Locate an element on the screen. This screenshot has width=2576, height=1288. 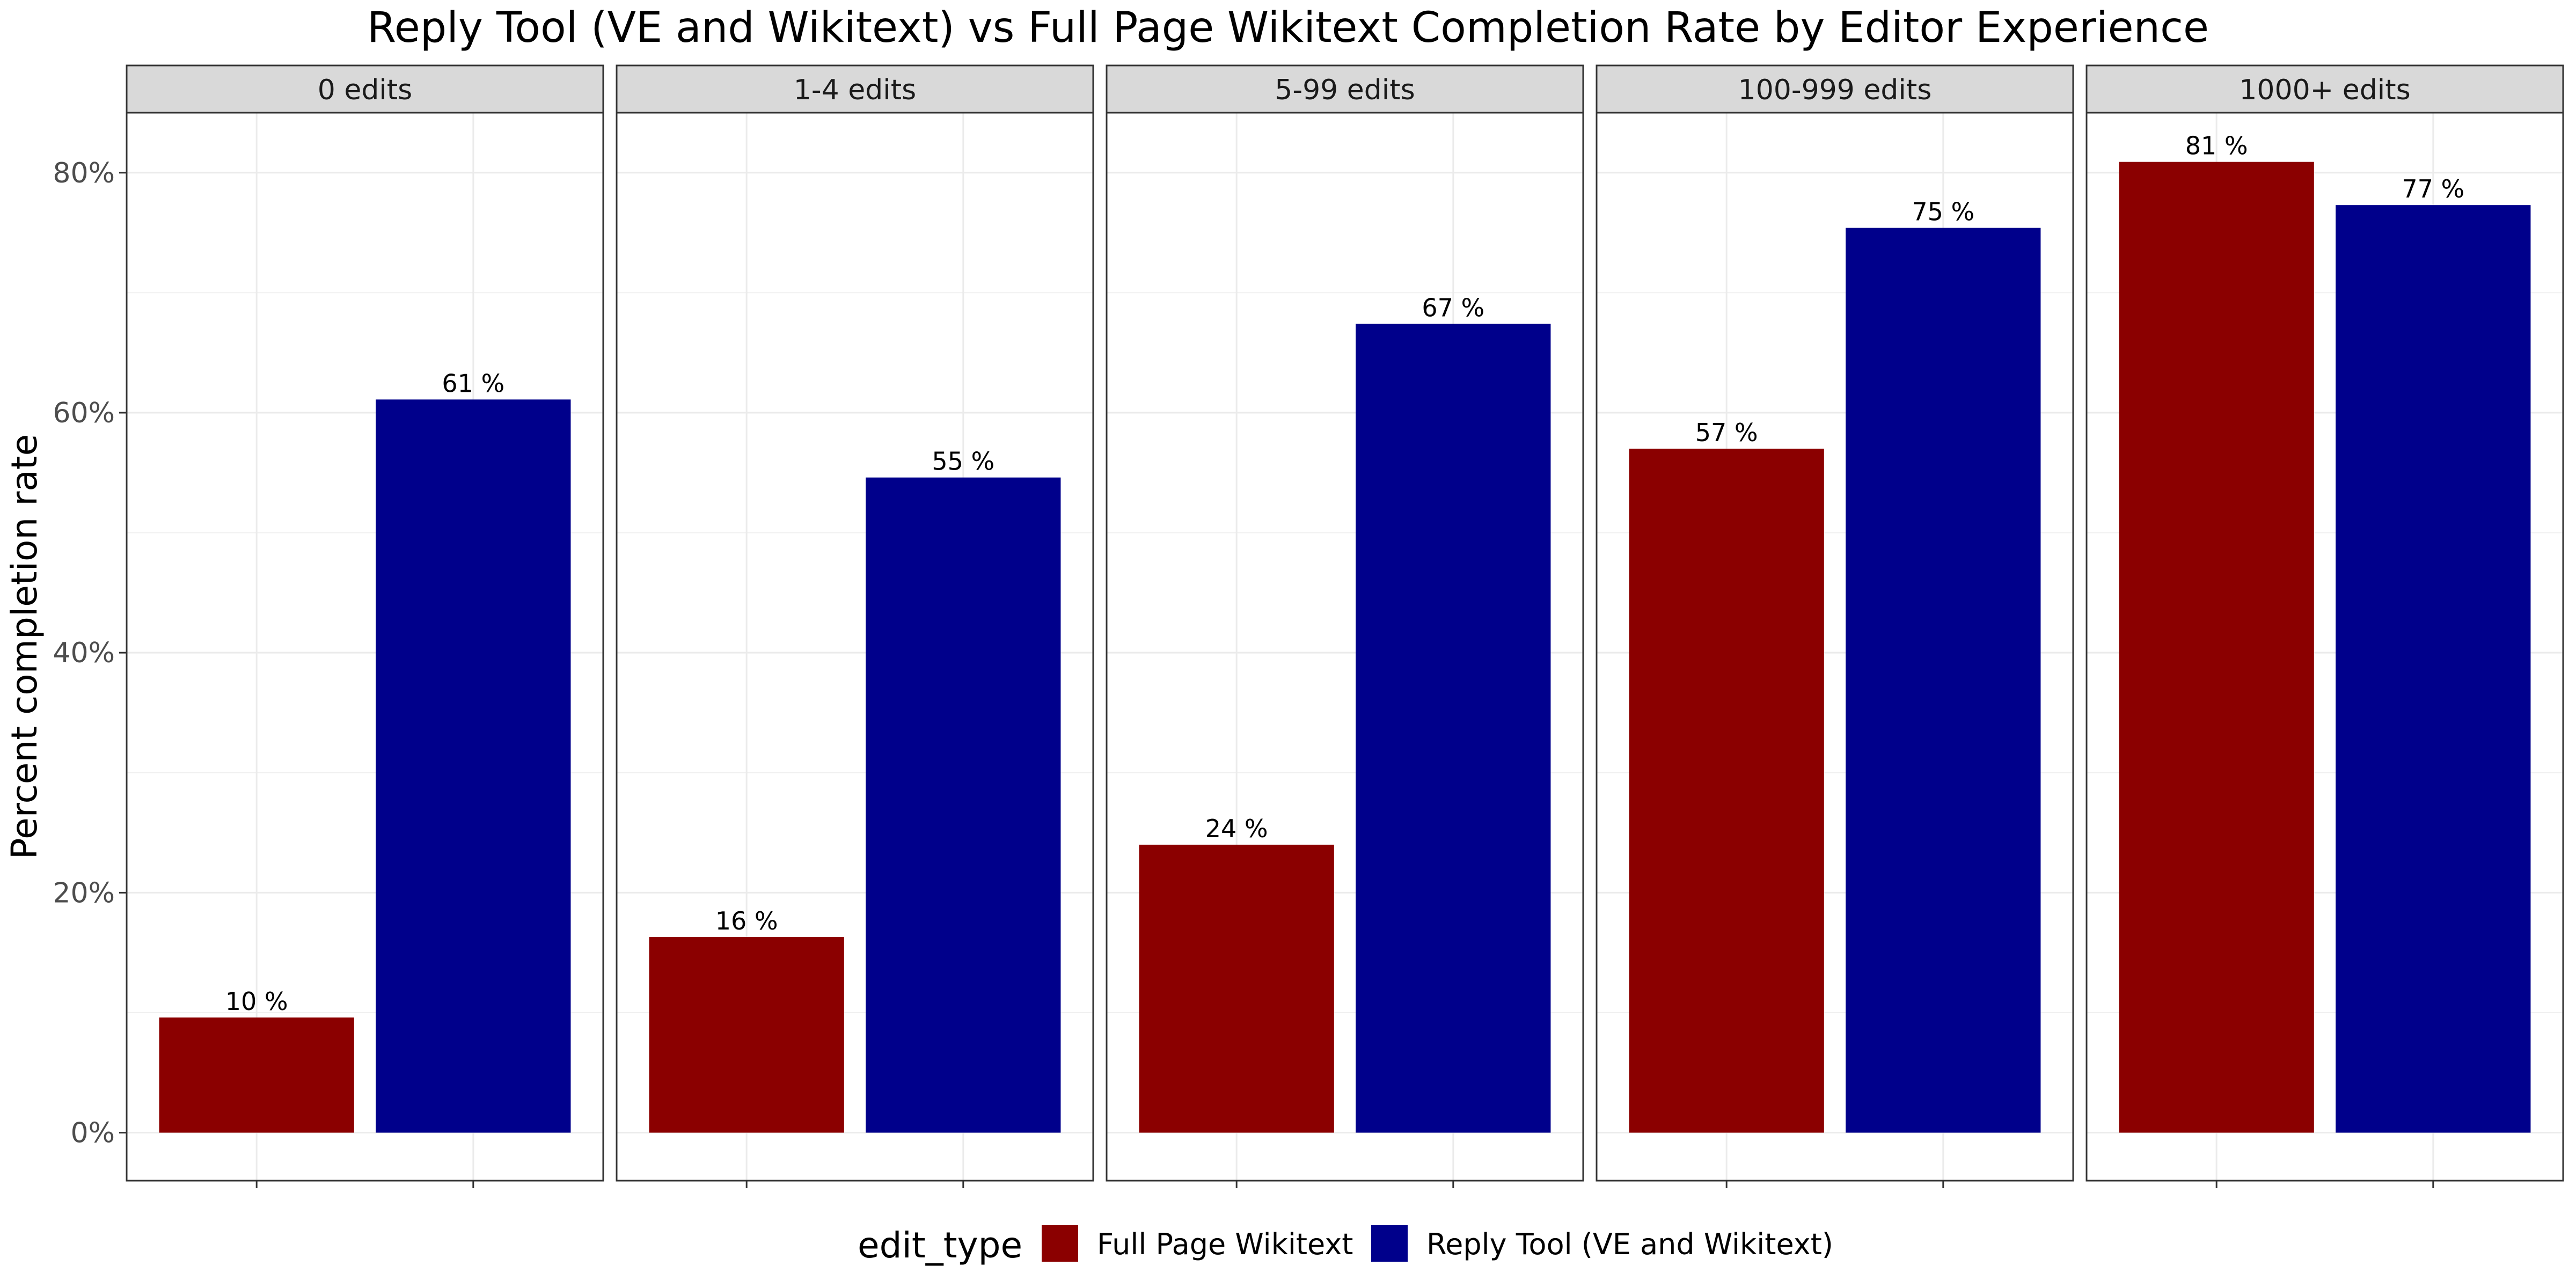
y-axis-label: Percent completion rate is located at coordinates (24, 647).